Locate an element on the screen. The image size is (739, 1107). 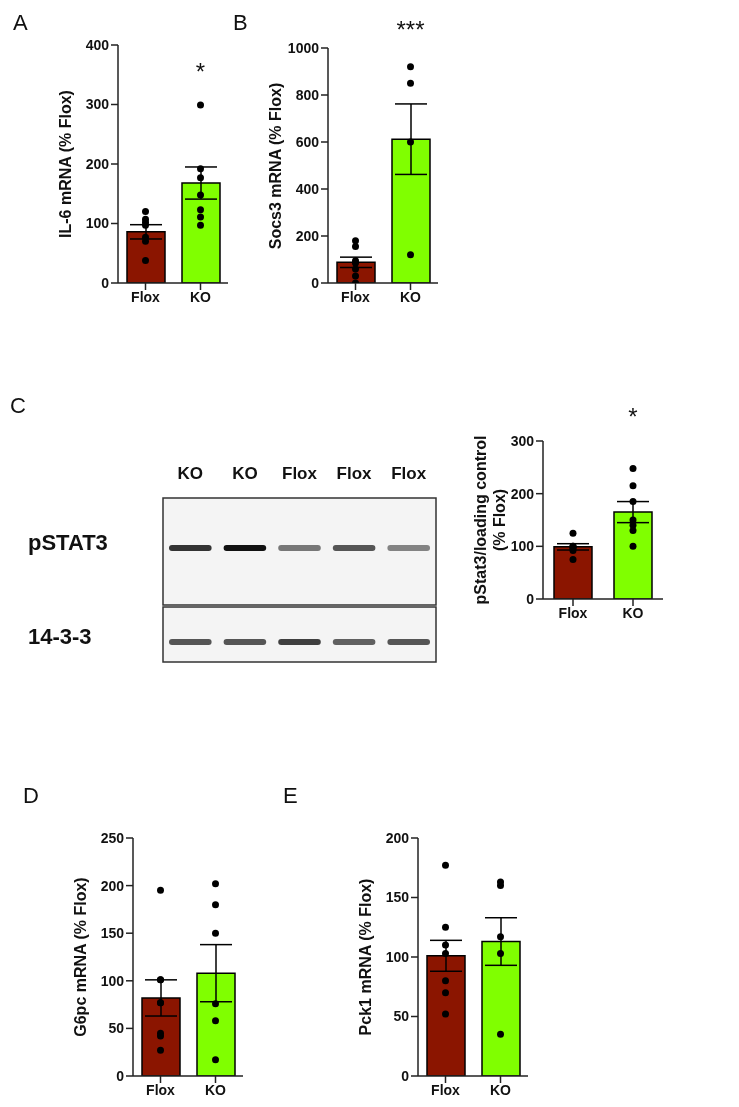
y-axis-title: Socs3 mRNA (% Flox) is located at coordinates (275, 166).